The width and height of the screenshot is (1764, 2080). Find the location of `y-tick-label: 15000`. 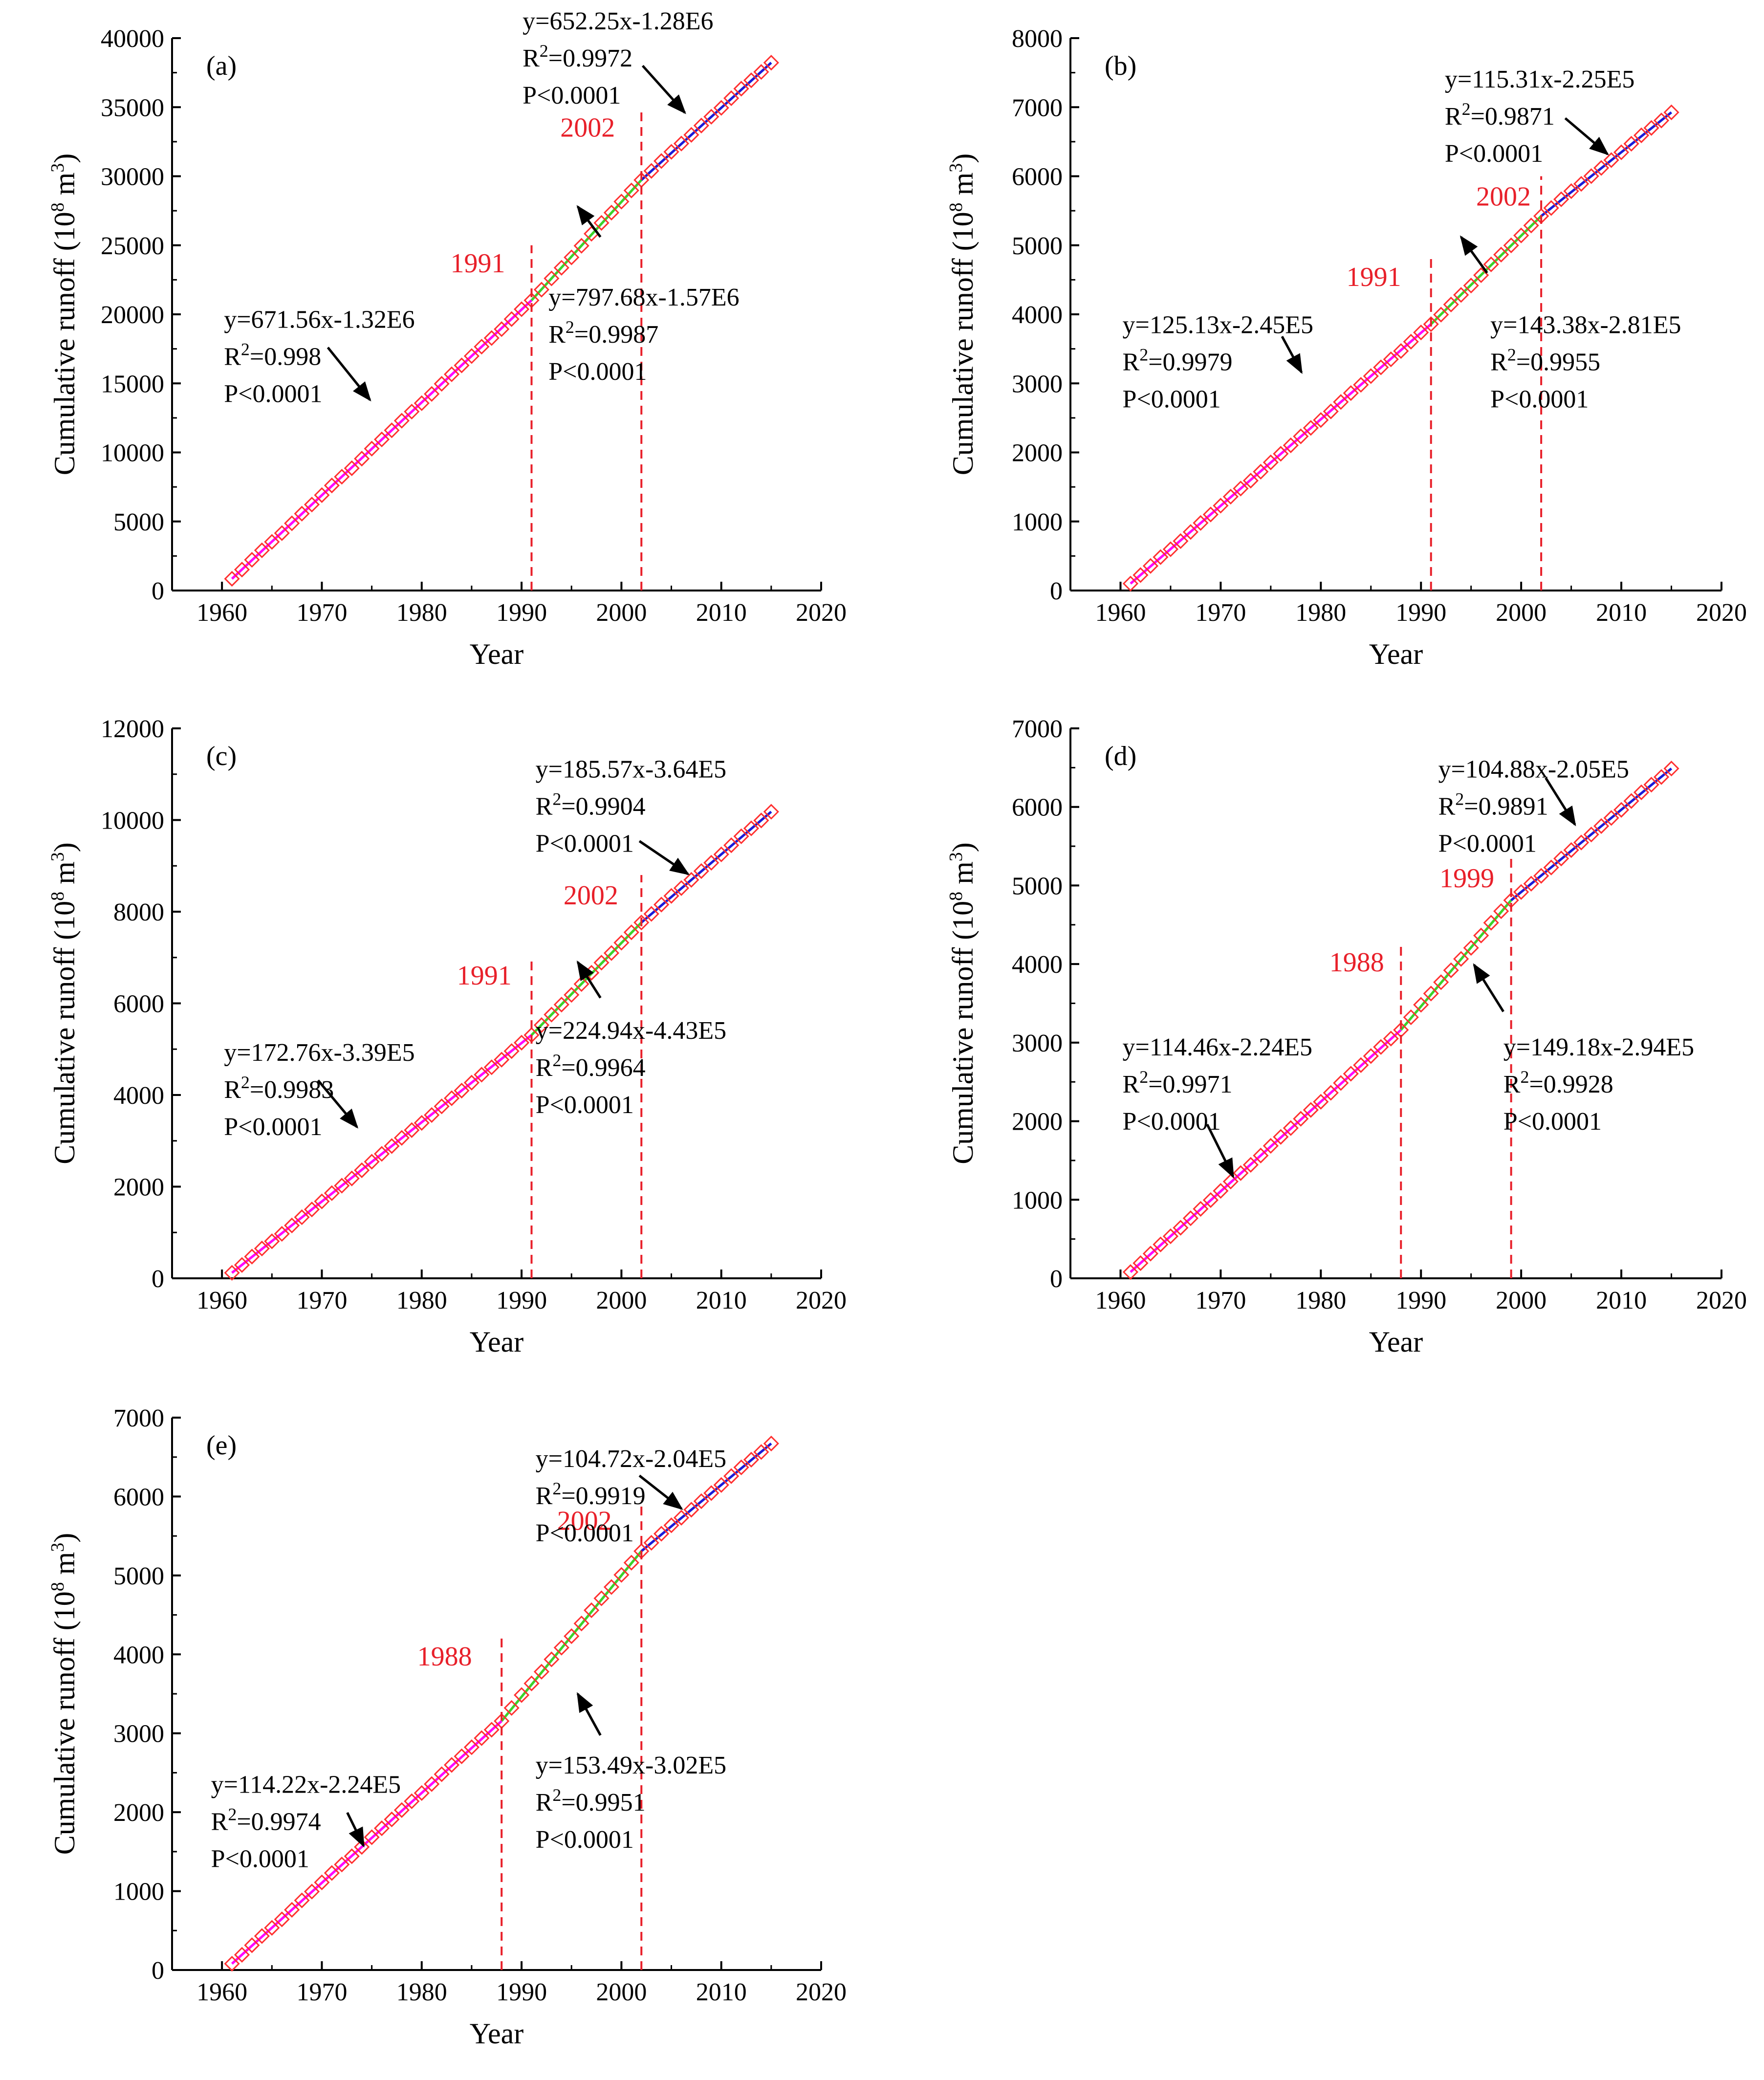

y-tick-label: 15000 is located at coordinates (132, 384).